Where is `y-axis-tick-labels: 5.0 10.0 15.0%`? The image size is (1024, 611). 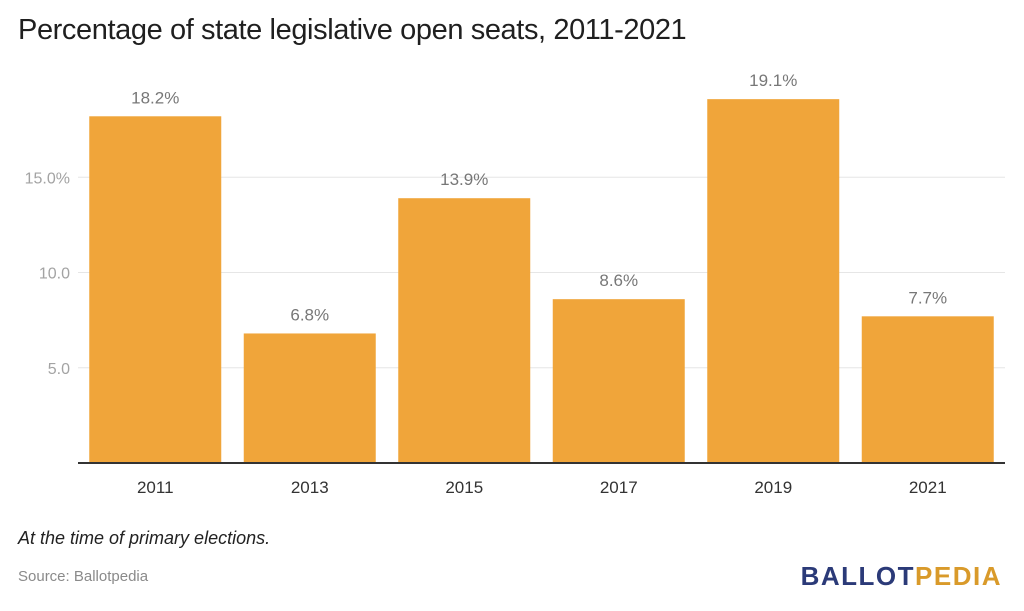
y-axis-tick-labels: 5.0 10.0 15.0% is located at coordinates (47, 274).